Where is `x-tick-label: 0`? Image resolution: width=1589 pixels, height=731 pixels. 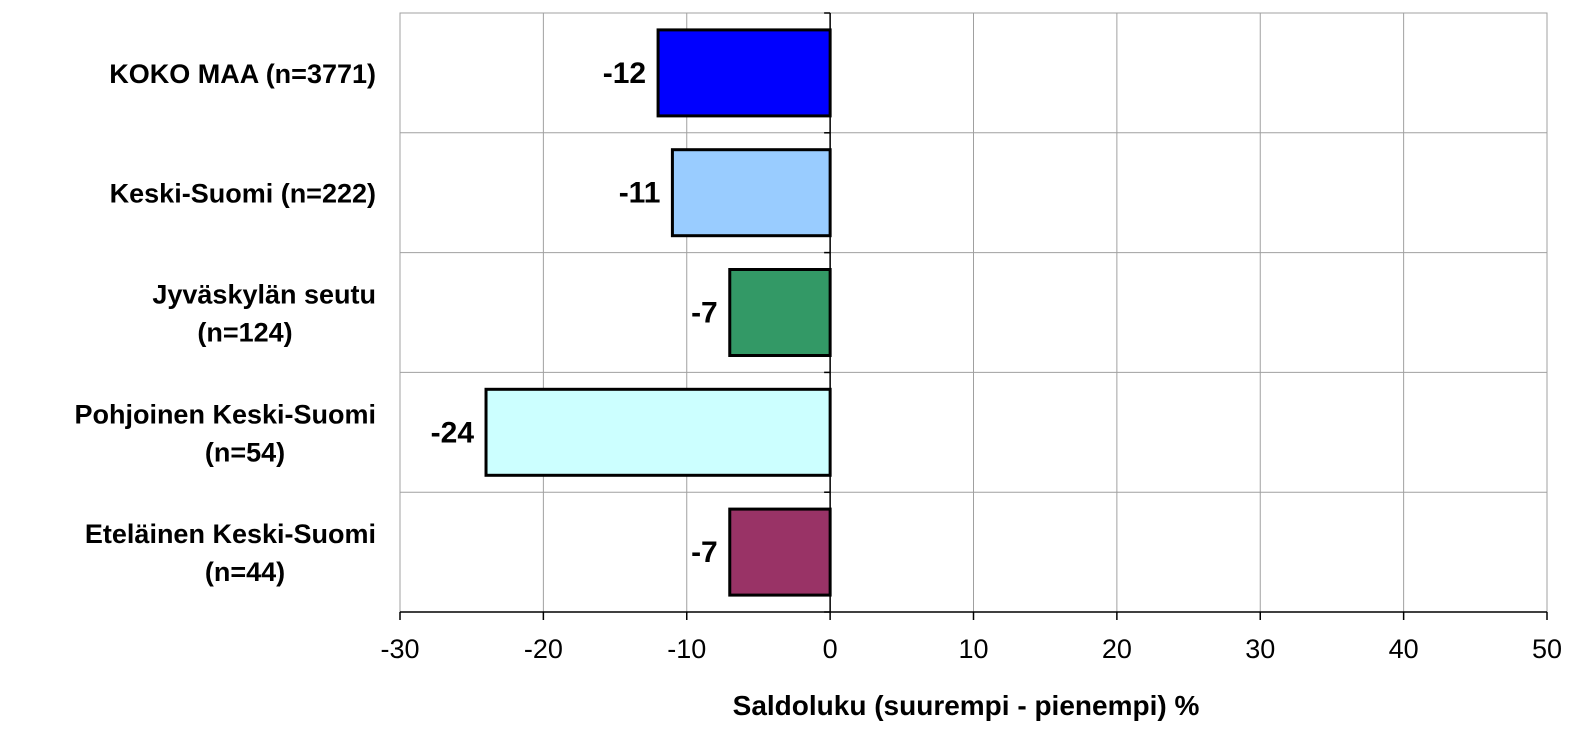 x-tick-label: 0 is located at coordinates (830, 649).